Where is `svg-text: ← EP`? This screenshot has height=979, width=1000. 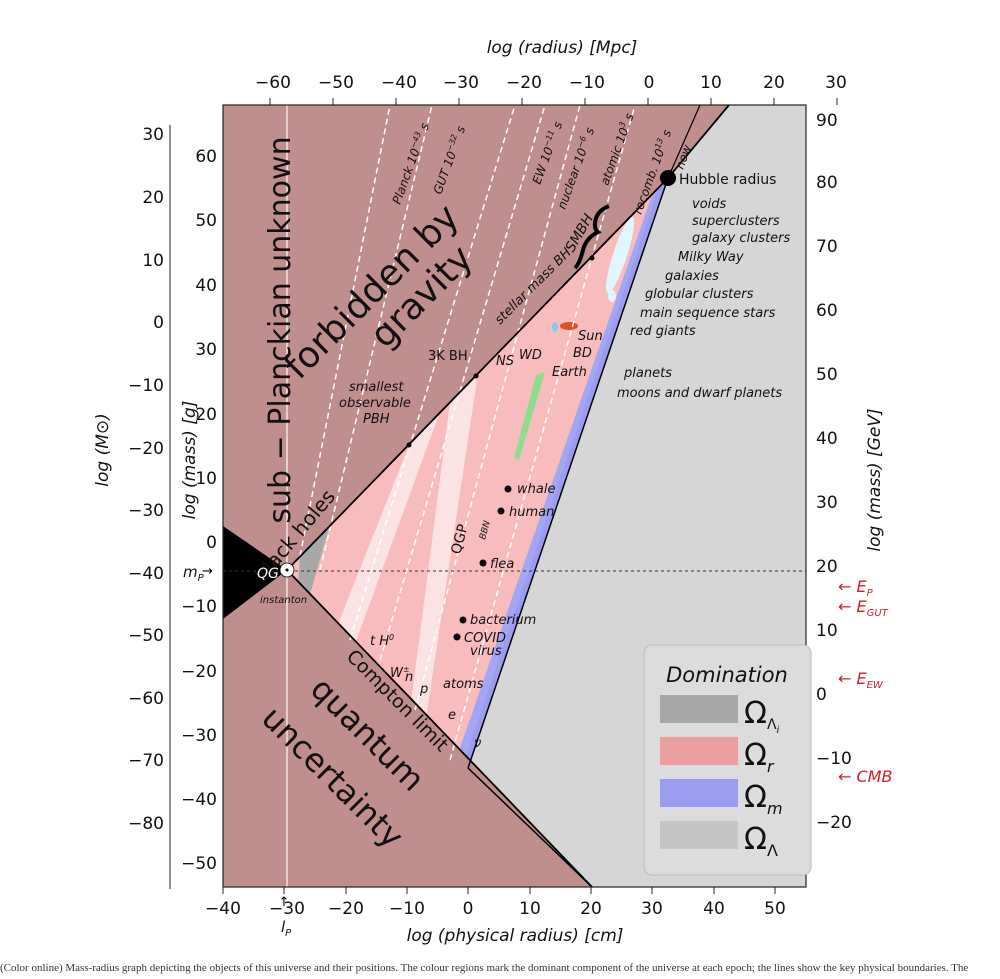
svg-text: ← EP is located at coordinates (856, 588).